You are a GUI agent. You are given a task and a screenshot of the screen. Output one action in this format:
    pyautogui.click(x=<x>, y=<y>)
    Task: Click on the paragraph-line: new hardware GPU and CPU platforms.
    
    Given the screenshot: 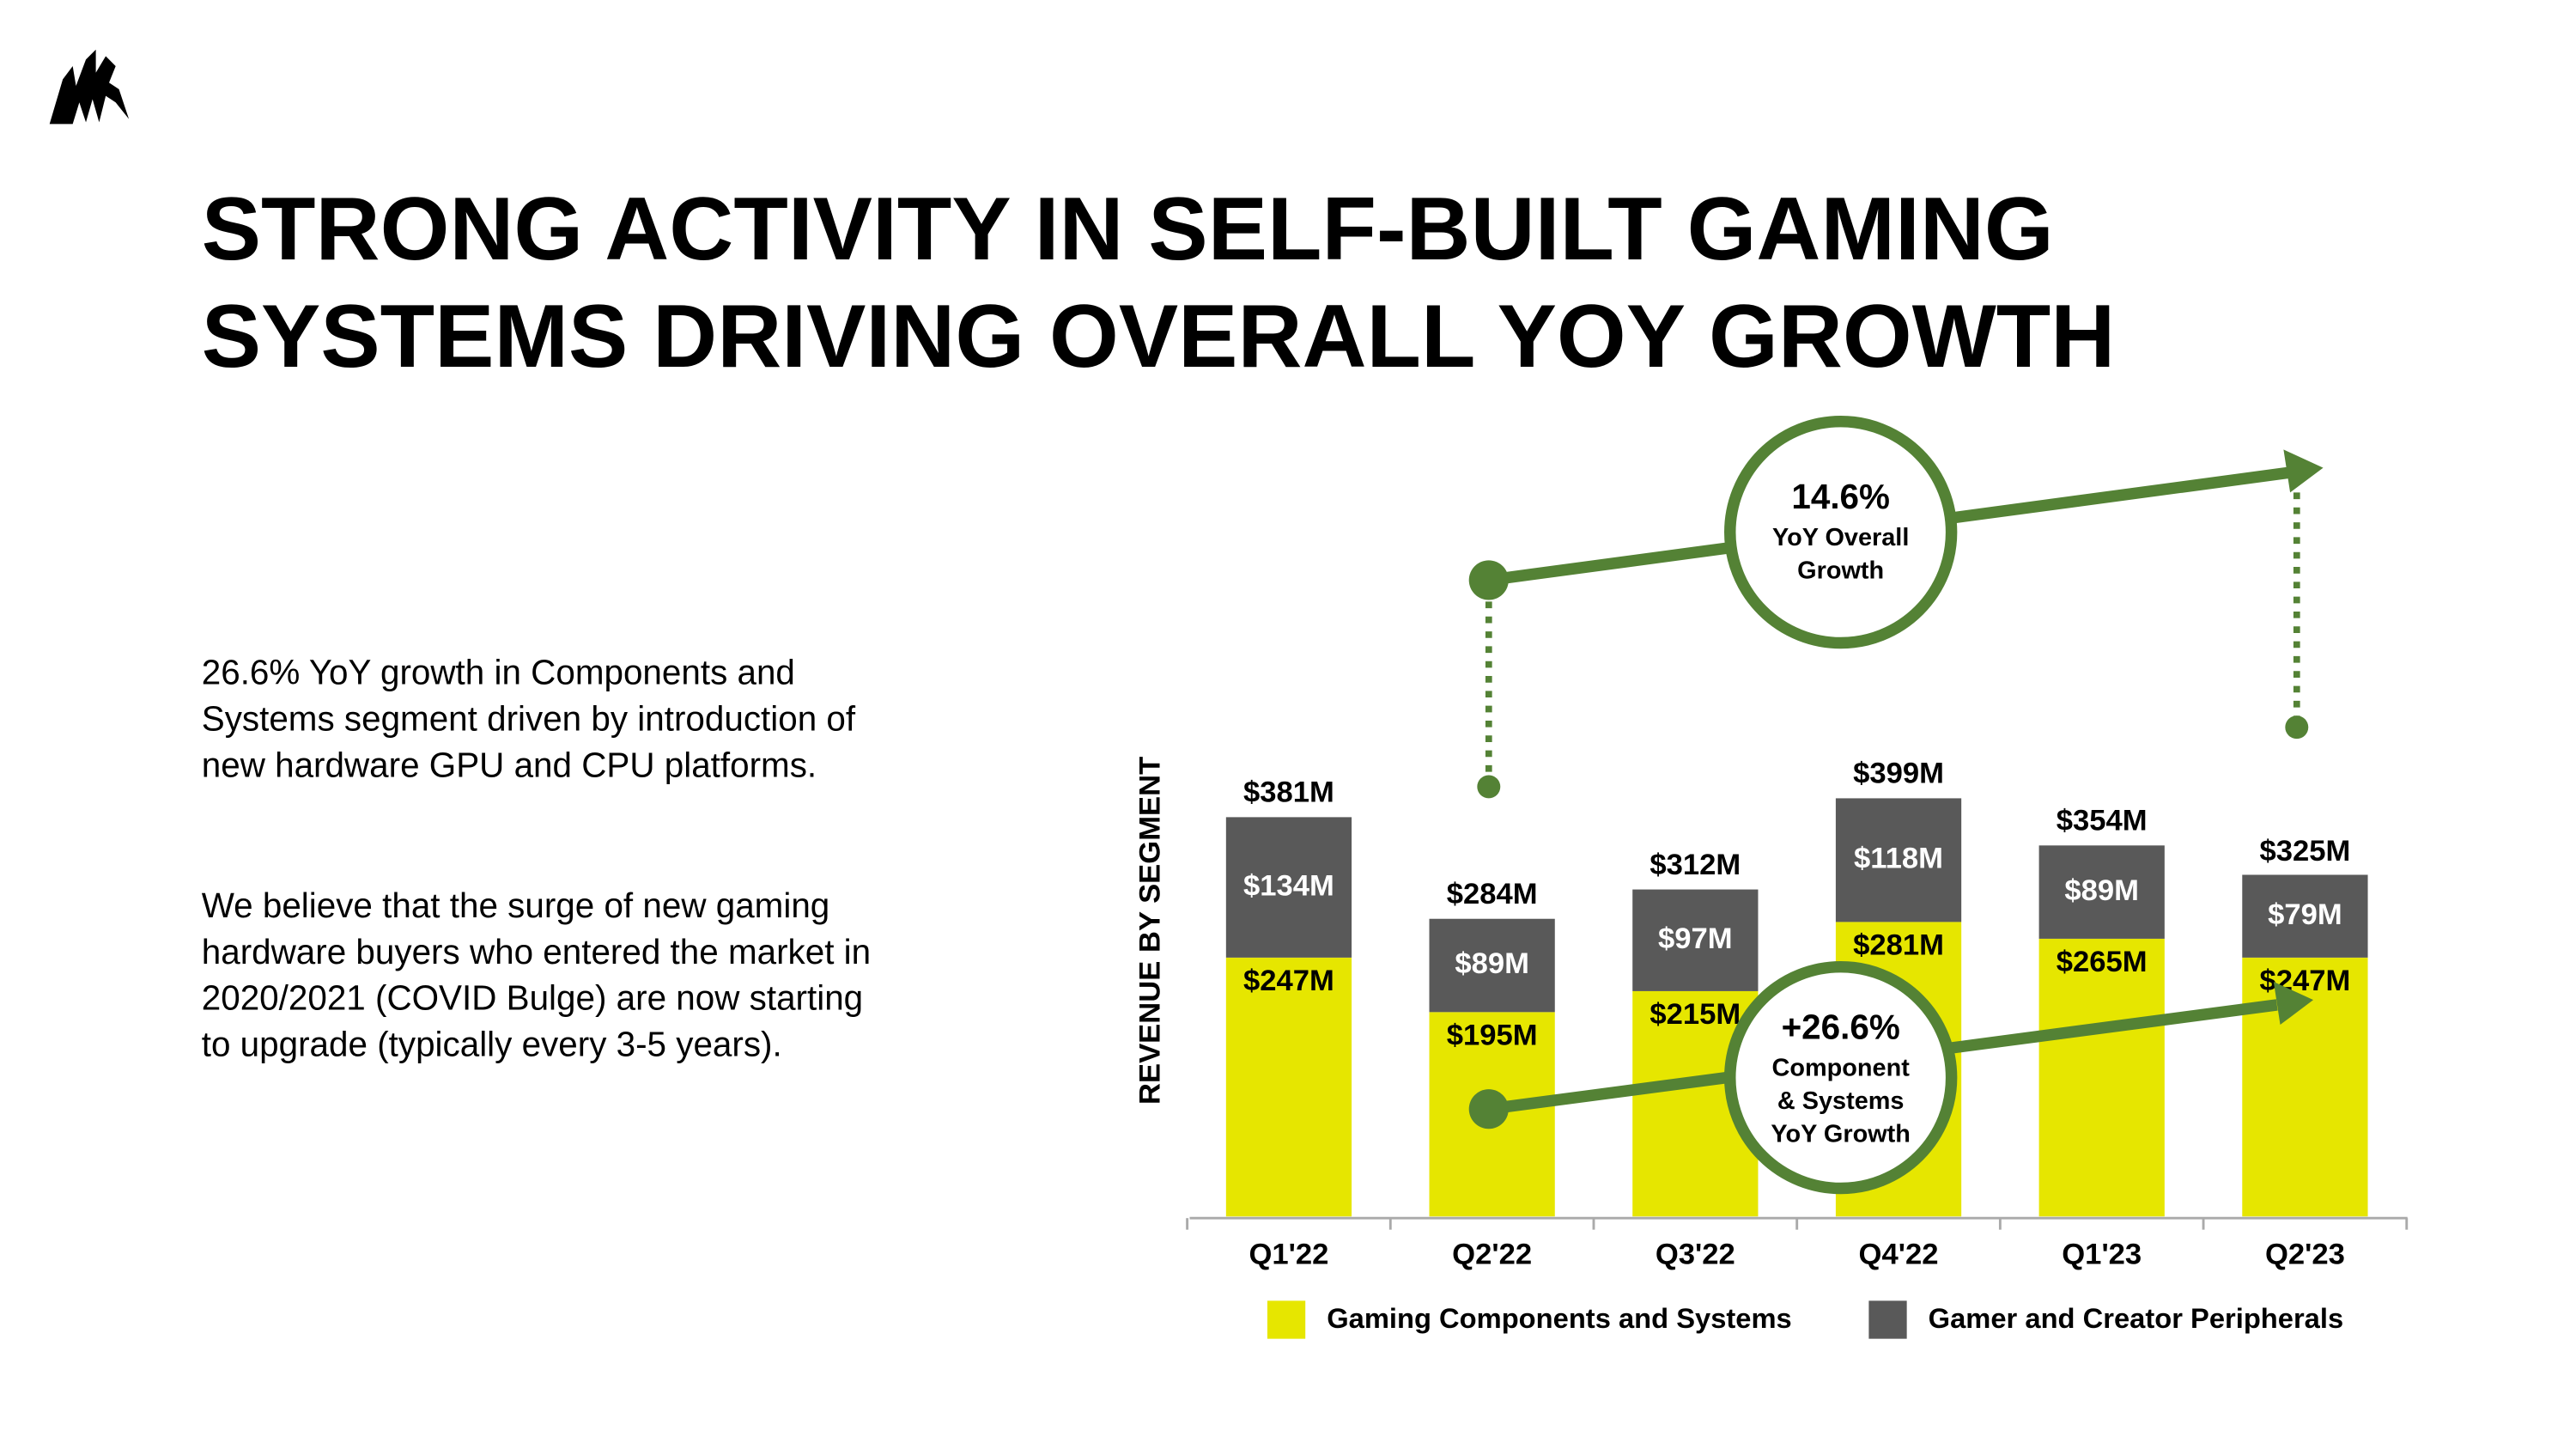 What is the action you would take?
    pyautogui.click(x=510, y=764)
    